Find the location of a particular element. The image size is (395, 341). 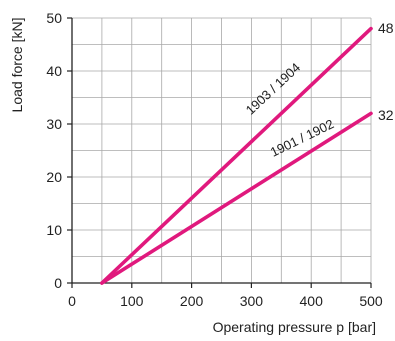

x-tick-label: 300 is located at coordinates (252, 301).